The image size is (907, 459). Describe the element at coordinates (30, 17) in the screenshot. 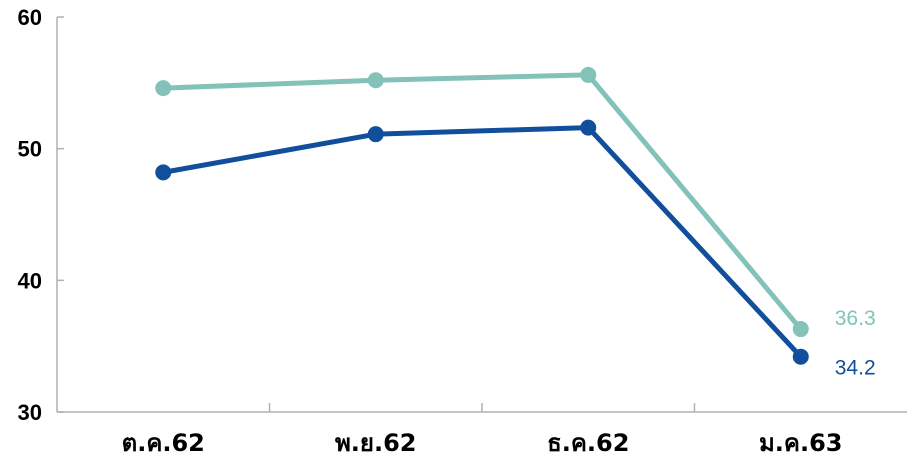

I see `y-tick-label: 60` at that location.